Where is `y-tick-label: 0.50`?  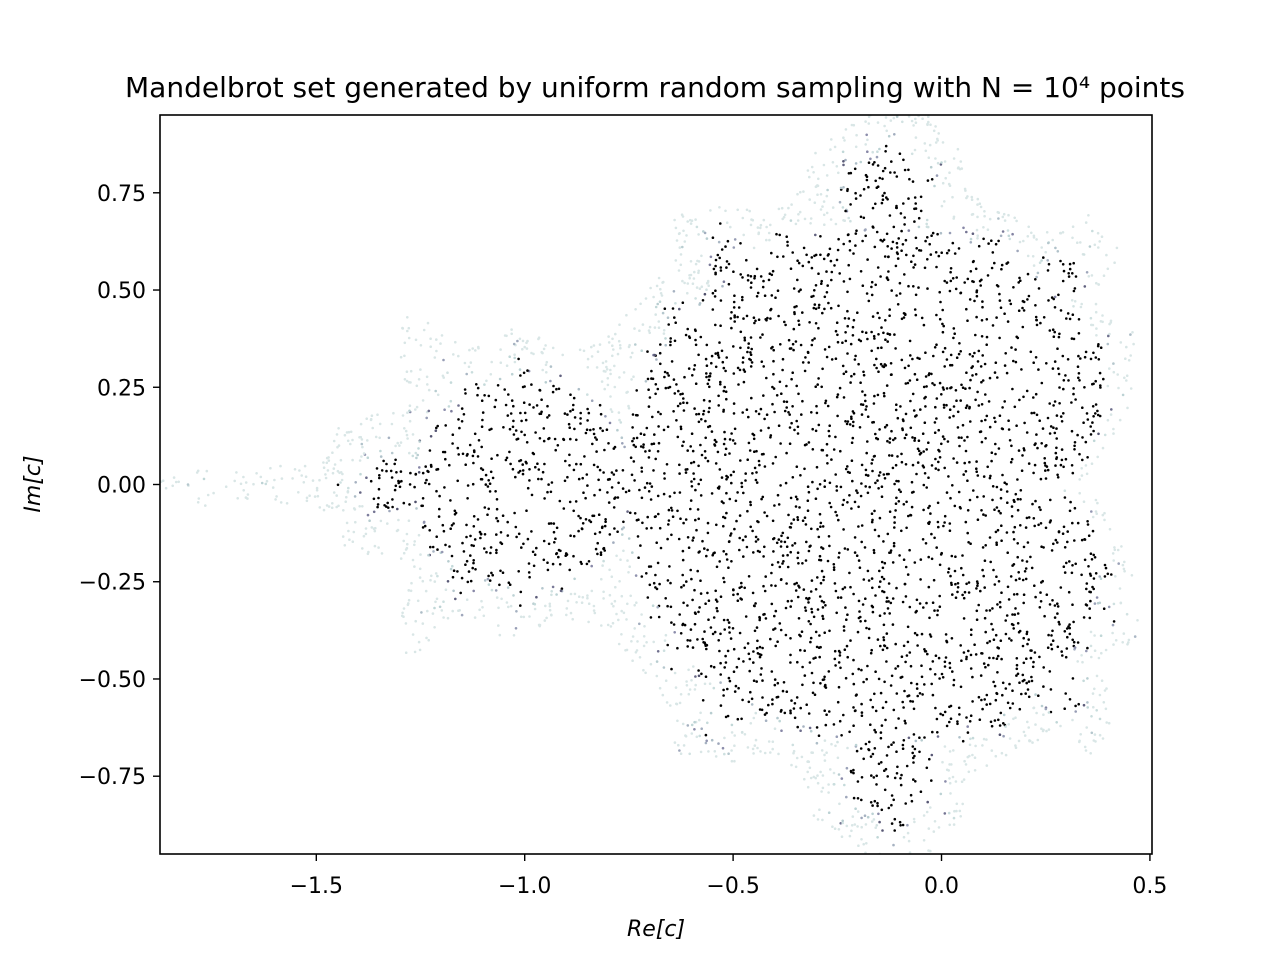 y-tick-label: 0.50 is located at coordinates (121, 291).